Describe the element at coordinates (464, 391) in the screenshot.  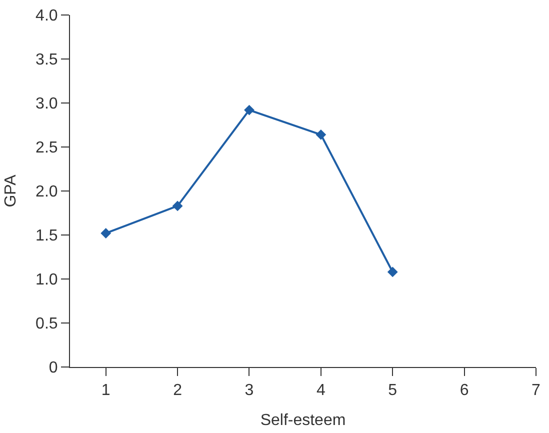
I see `x-tick-label: 6` at that location.